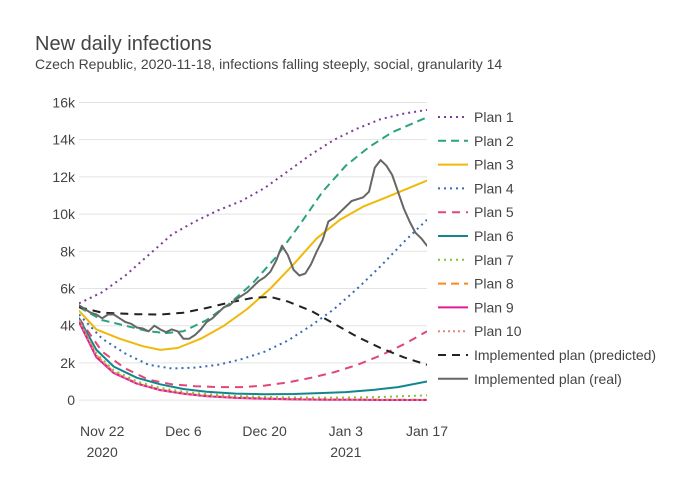 Image resolution: width=700 pixels, height=500 pixels. What do you see at coordinates (548, 379) in the screenshot?
I see `legend-label: Implemented plan (real)` at bounding box center [548, 379].